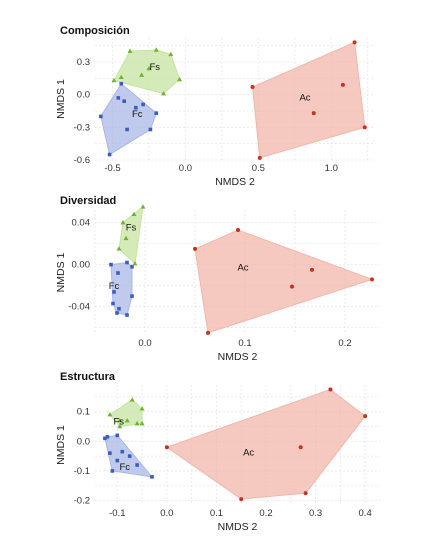 The image size is (430, 552). What do you see at coordinates (81, 265) in the screenshot?
I see `y-tick-label: 0.00` at bounding box center [81, 265].